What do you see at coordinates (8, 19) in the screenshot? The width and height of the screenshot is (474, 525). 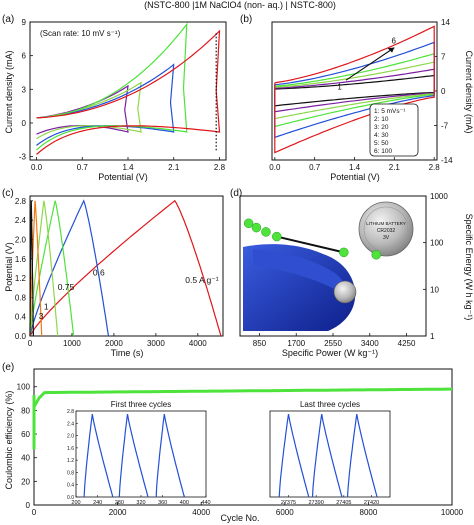 I see `panel-a-letter: (a)` at bounding box center [8, 19].